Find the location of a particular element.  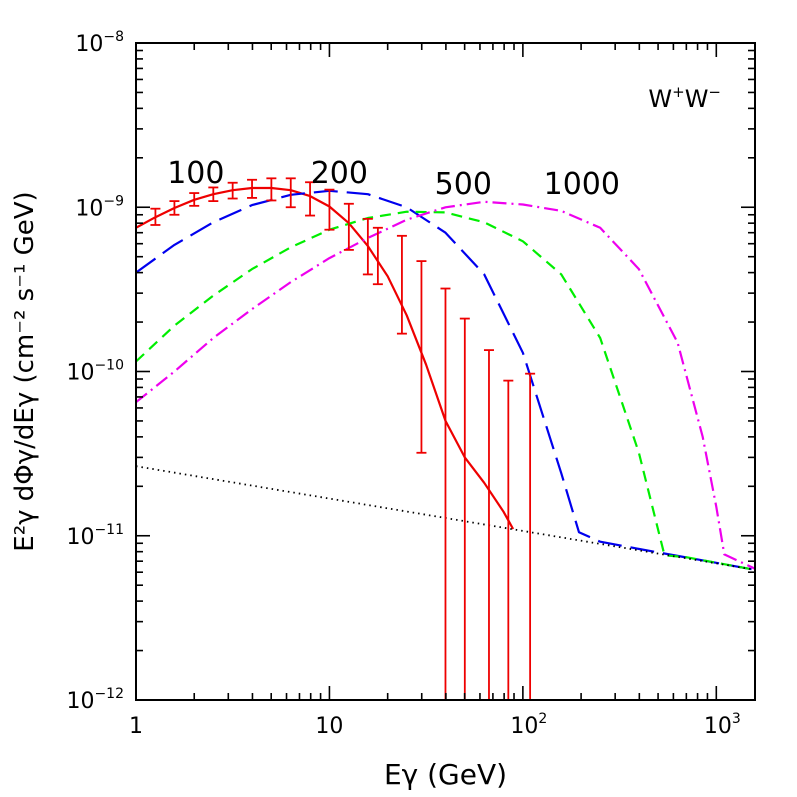

y-tick-label-4: 10⁻⁸ is located at coordinates (99, 43).